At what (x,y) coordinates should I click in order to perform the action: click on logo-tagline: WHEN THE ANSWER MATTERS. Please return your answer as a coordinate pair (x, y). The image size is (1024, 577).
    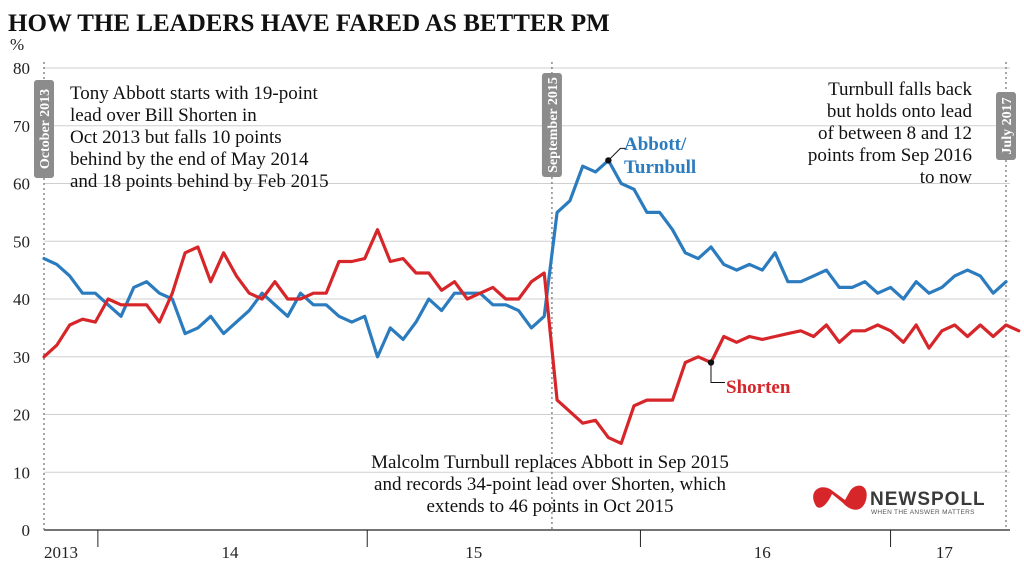
    Looking at the image, I should click on (923, 512).